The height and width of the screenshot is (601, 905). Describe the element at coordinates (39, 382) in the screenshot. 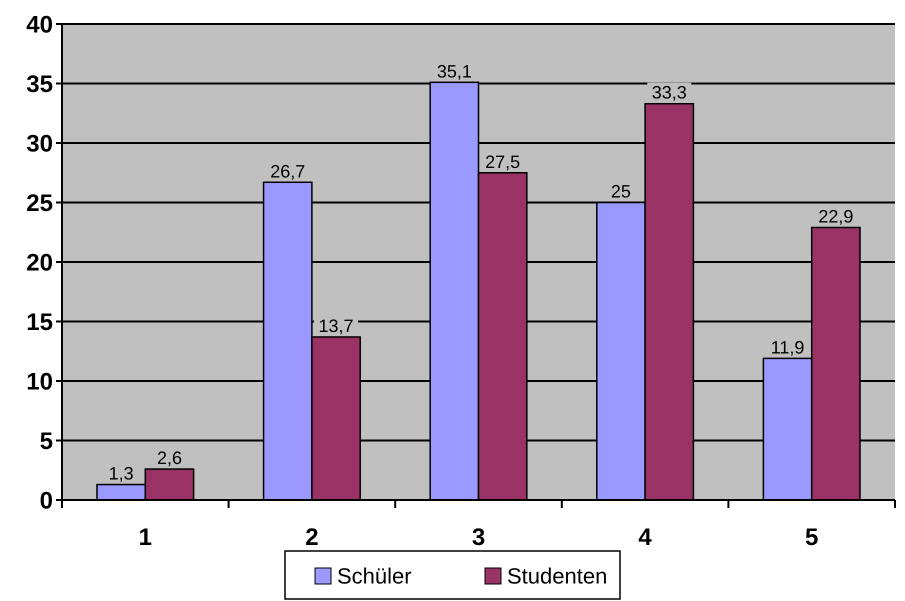

I see `y-tick-label: 10` at that location.